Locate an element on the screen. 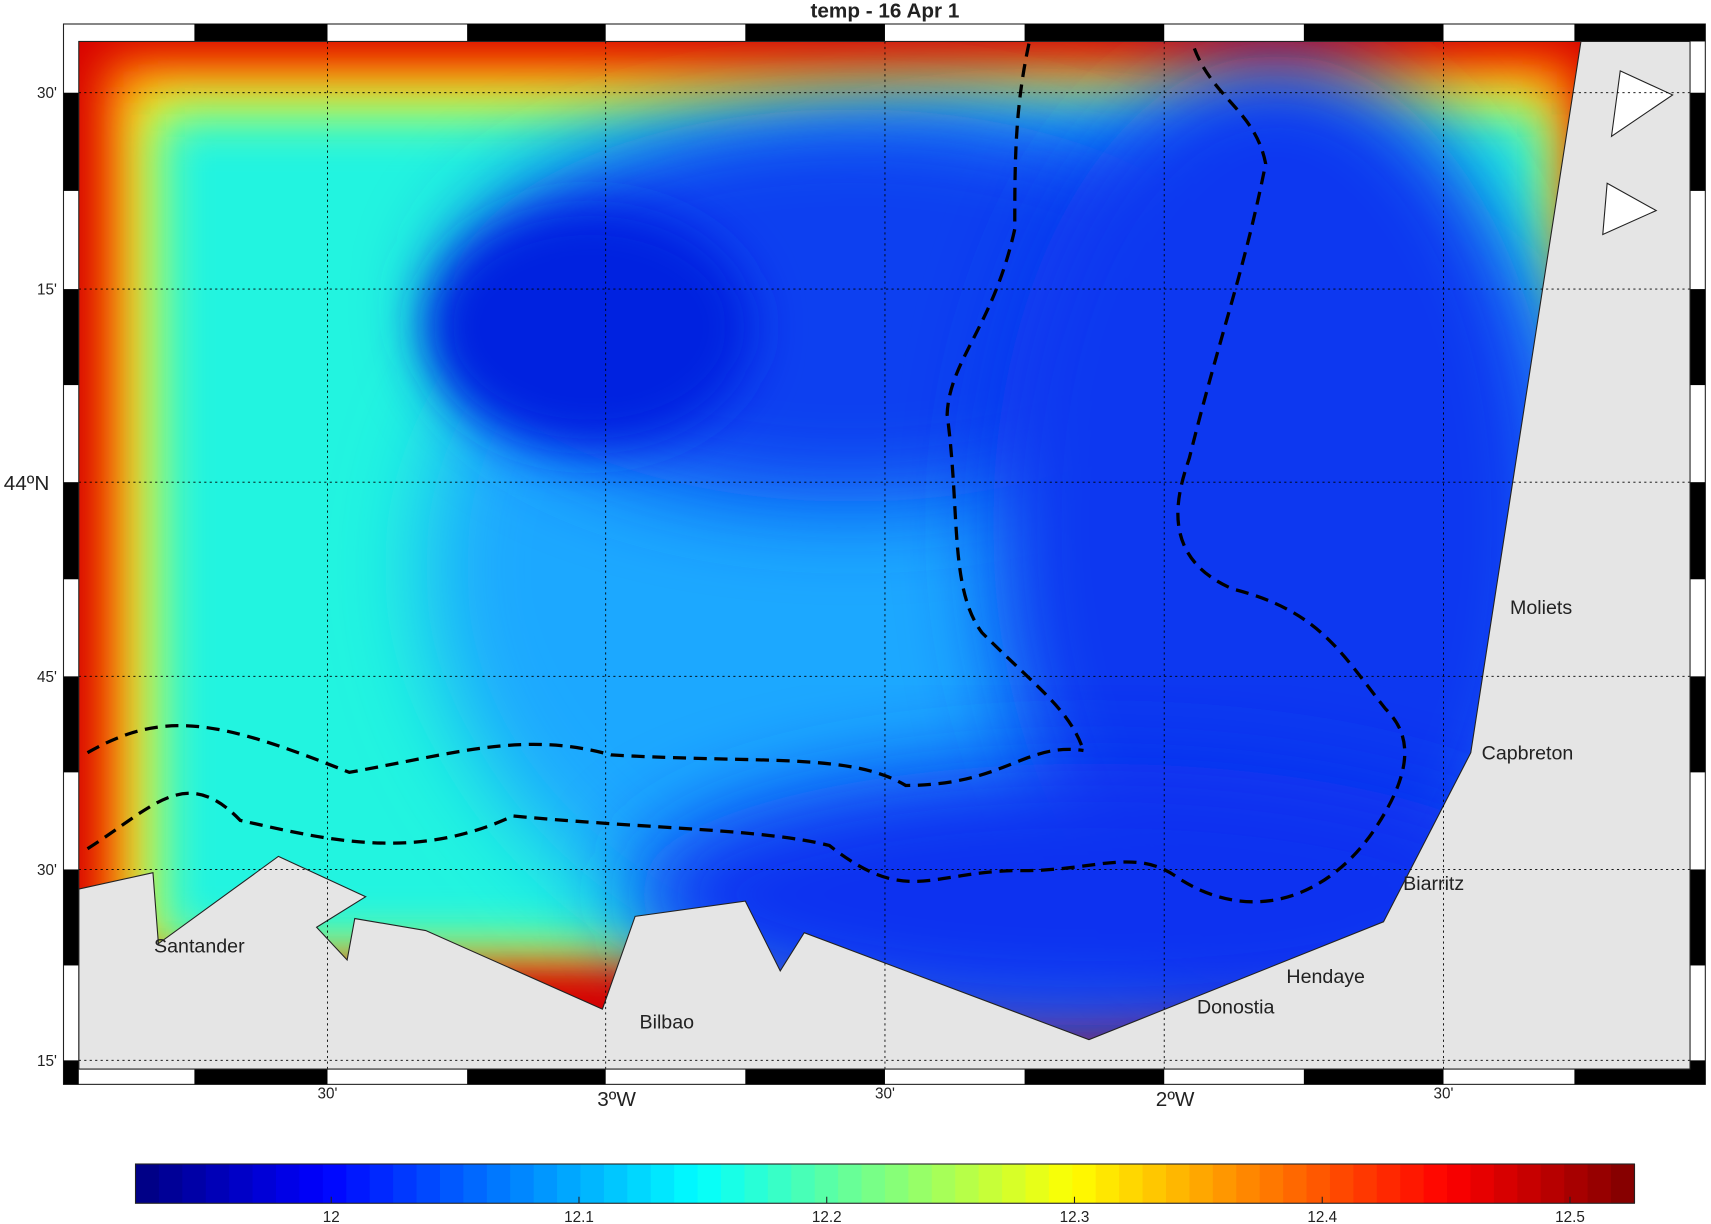 The image size is (1711, 1224). lon-label: 2ºW is located at coordinates (1175, 1099).